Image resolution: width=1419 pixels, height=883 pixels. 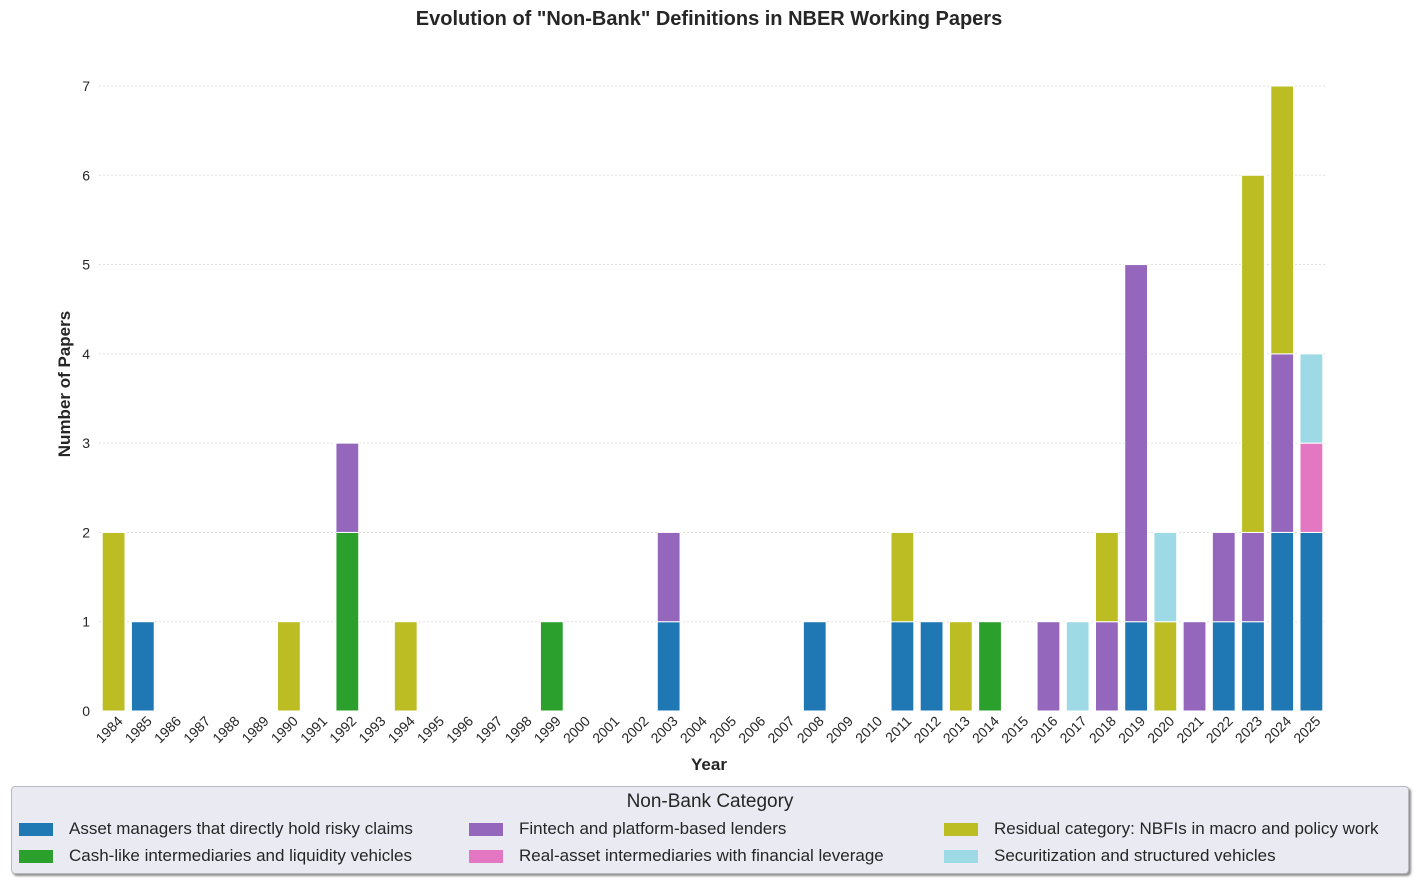 What do you see at coordinates (1131, 729) in the screenshot?
I see `x-tick-label: 2019` at bounding box center [1131, 729].